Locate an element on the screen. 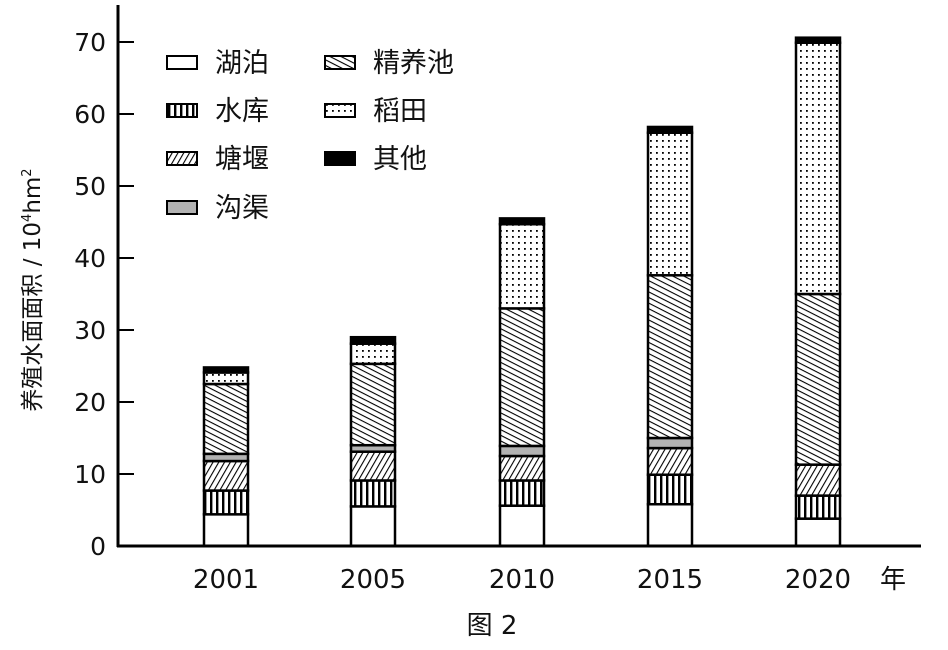 Image resolution: width=948 pixels, height=650 pixels. legend-item: 湖泊 is located at coordinates (217, 63).